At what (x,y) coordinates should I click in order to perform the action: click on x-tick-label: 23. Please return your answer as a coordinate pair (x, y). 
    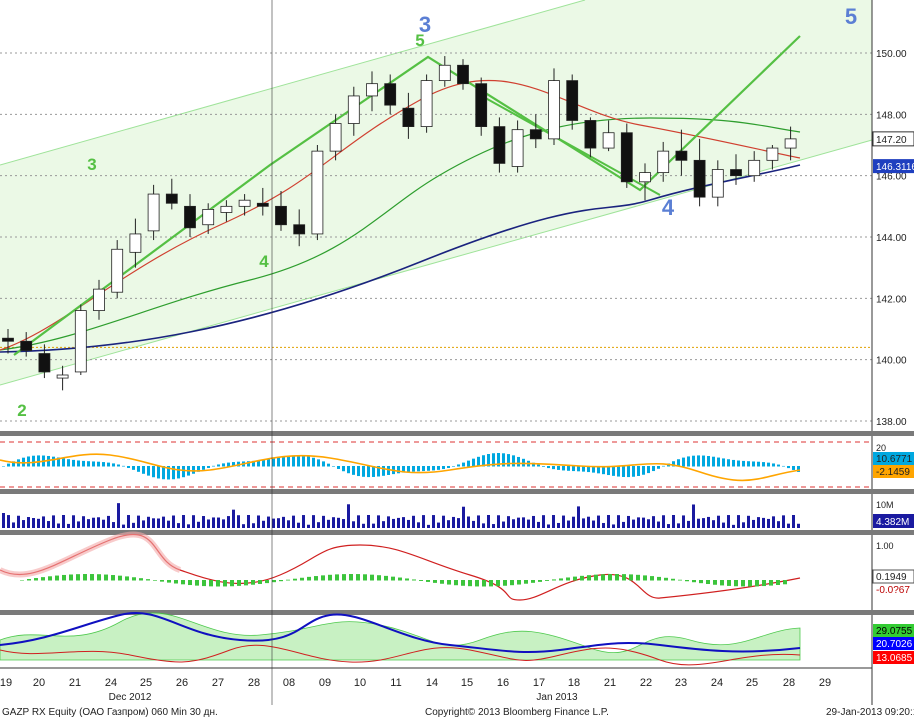
    Looking at the image, I should click on (681, 683).